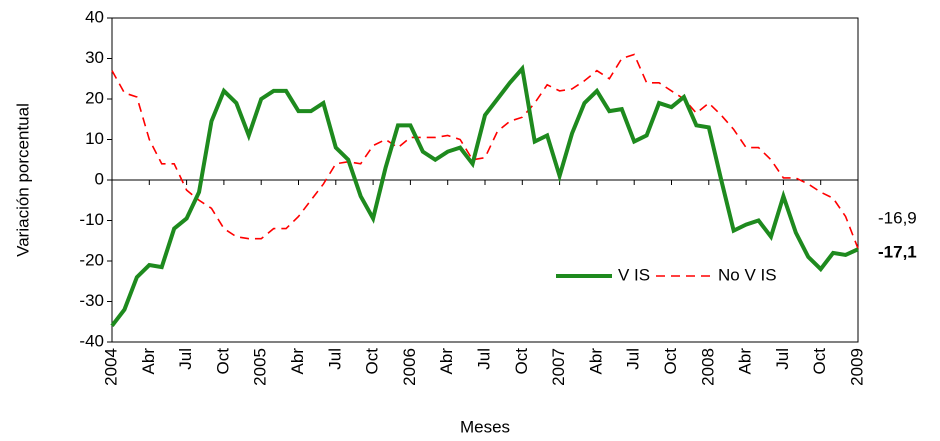 The height and width of the screenshot is (441, 940). Describe the element at coordinates (91, 259) in the screenshot. I see `y-tick-label: -20` at that location.